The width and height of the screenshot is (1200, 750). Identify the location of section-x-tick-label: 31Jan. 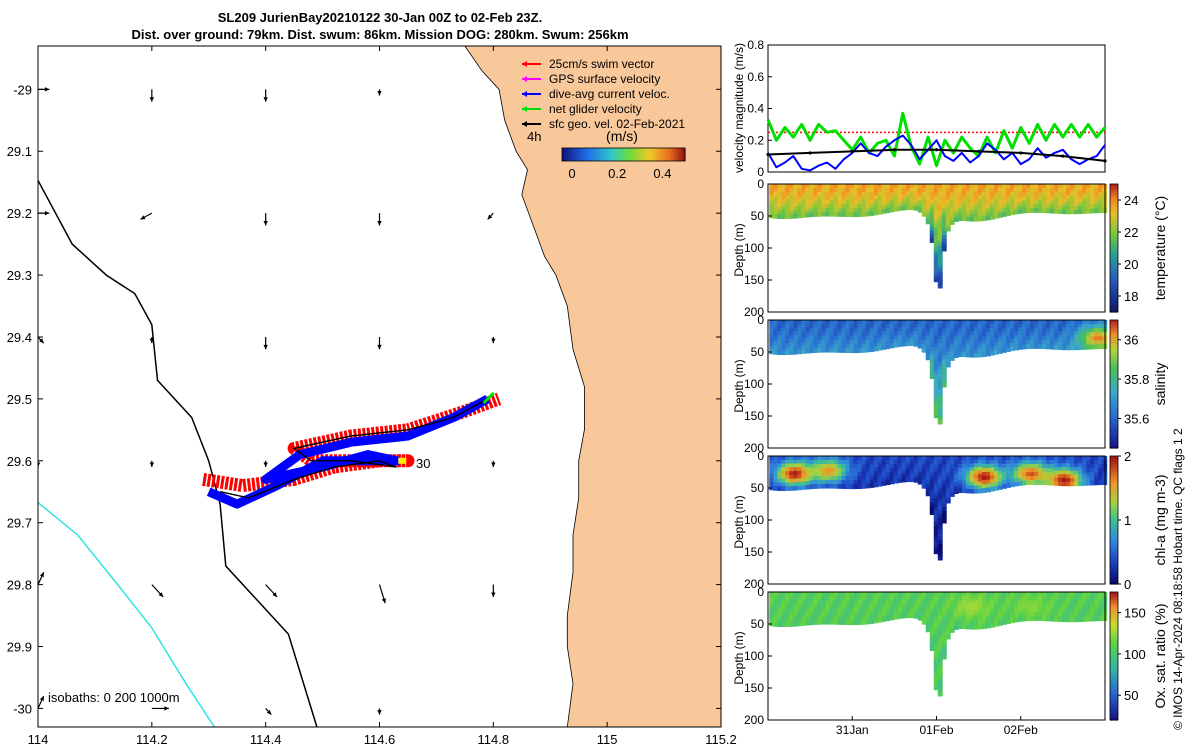
(852, 730).